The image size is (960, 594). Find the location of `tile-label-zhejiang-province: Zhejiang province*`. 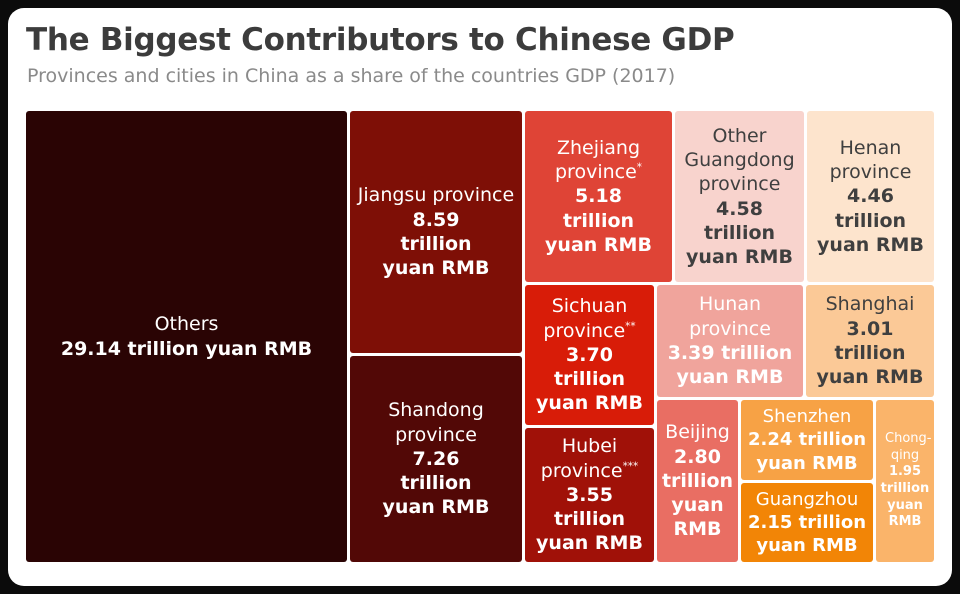

tile-label-zhejiang-province: Zhejiang province* is located at coordinates (599, 160).